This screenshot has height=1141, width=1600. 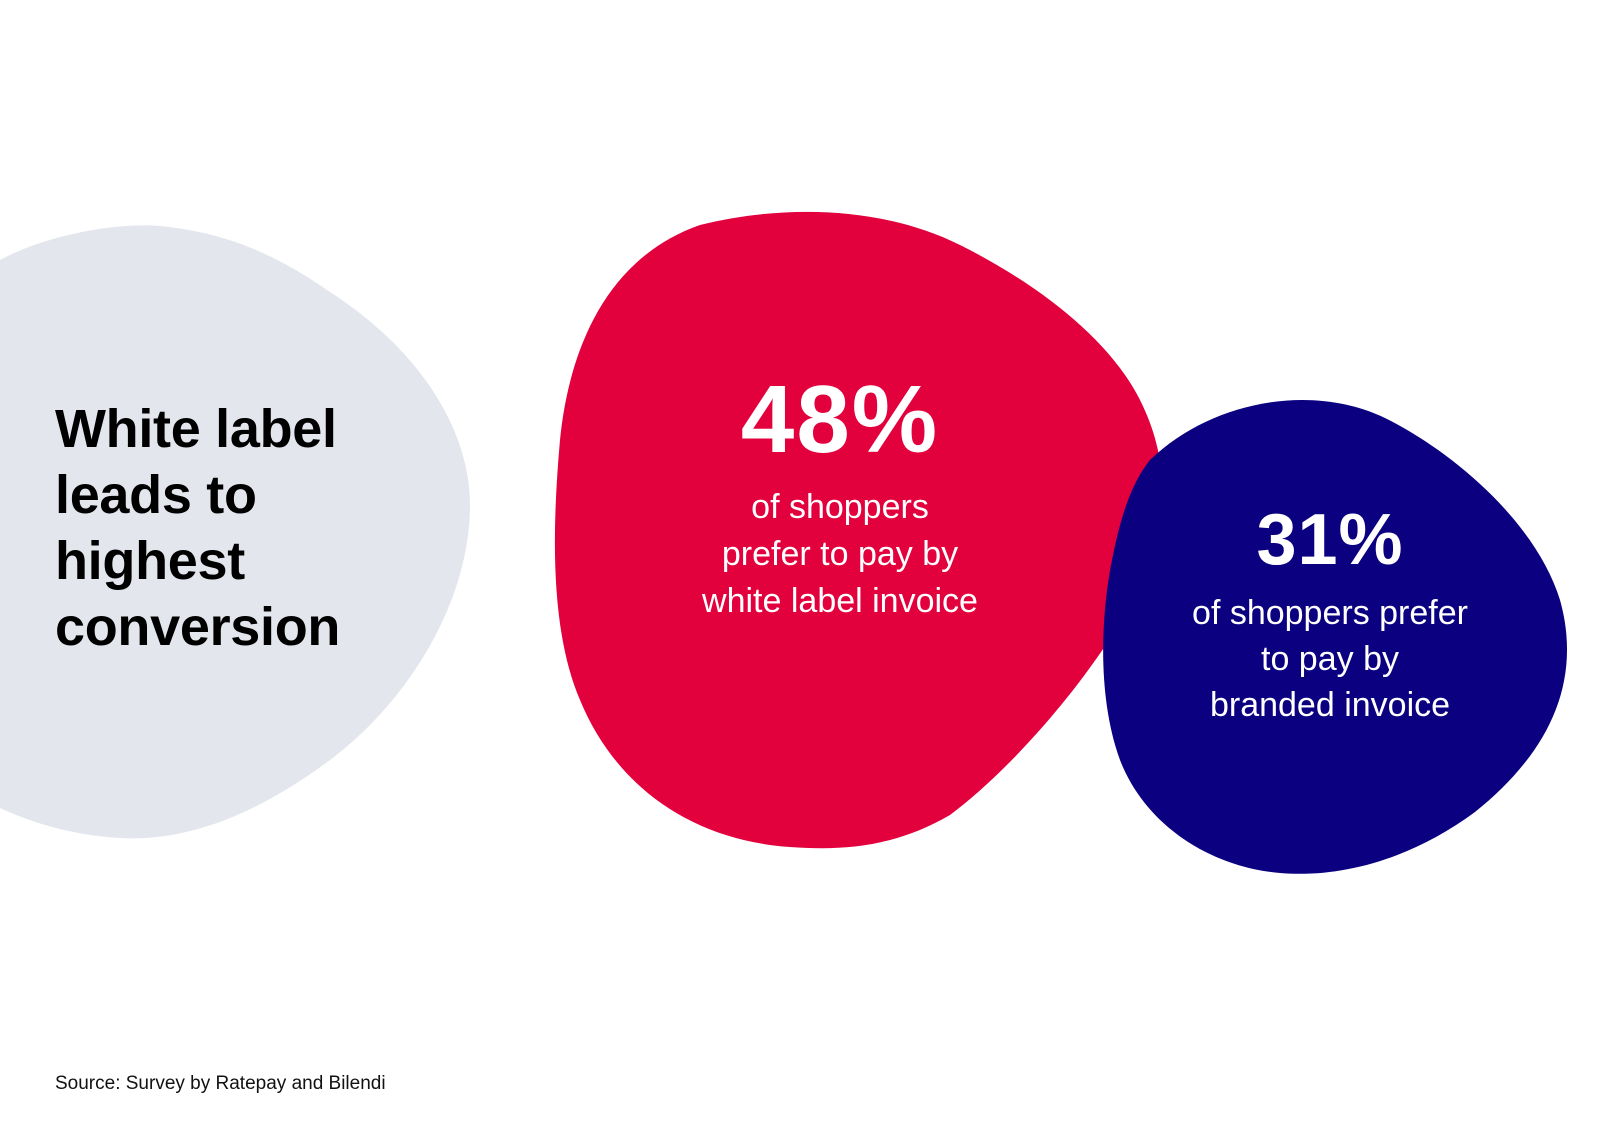 What do you see at coordinates (150, 561) in the screenshot?
I see `headline-line: highest` at bounding box center [150, 561].